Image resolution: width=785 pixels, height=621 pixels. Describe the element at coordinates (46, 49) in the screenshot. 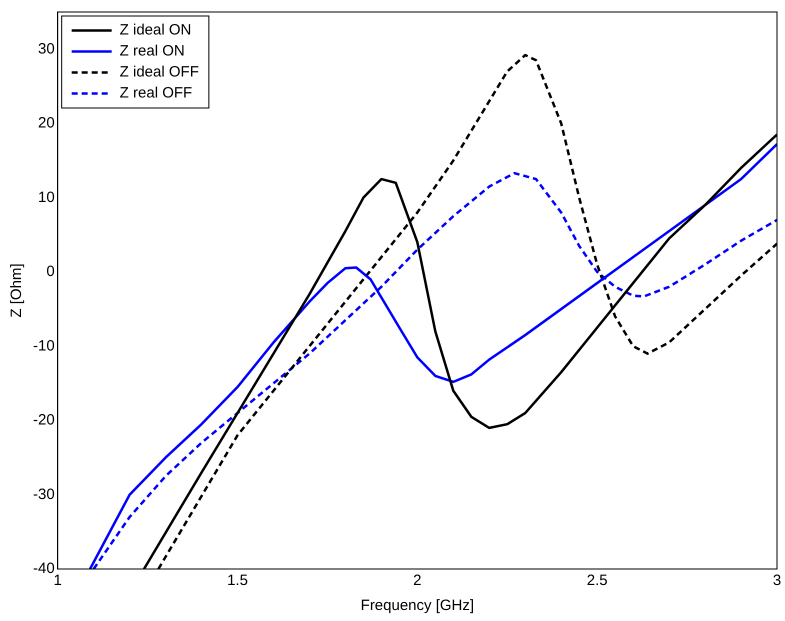

I see `y-tick-label: 30` at that location.